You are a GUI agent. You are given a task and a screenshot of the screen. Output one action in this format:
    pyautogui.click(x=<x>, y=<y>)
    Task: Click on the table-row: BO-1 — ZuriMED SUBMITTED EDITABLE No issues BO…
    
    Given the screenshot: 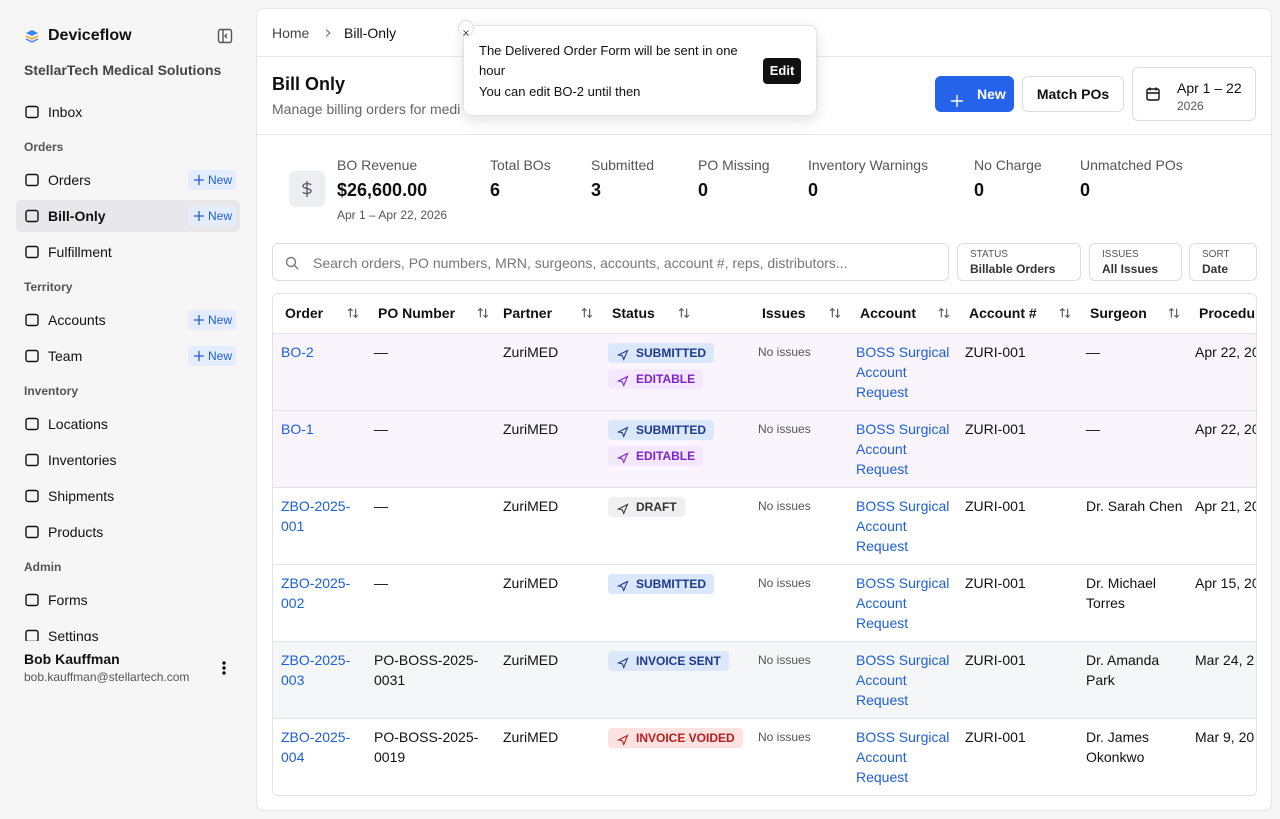 What is the action you would take?
    pyautogui.click(x=765, y=449)
    